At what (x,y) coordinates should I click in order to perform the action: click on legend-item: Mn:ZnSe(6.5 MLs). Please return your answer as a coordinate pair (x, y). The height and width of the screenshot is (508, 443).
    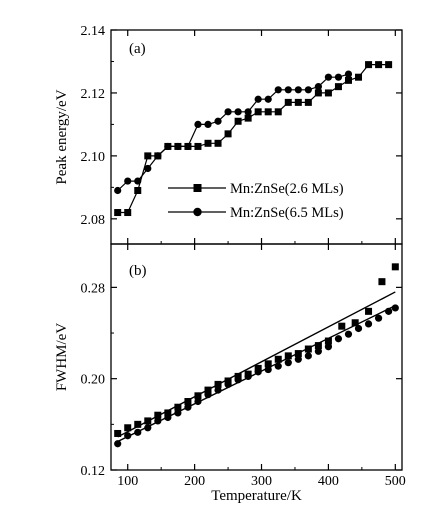
    Looking at the image, I should click on (256, 213).